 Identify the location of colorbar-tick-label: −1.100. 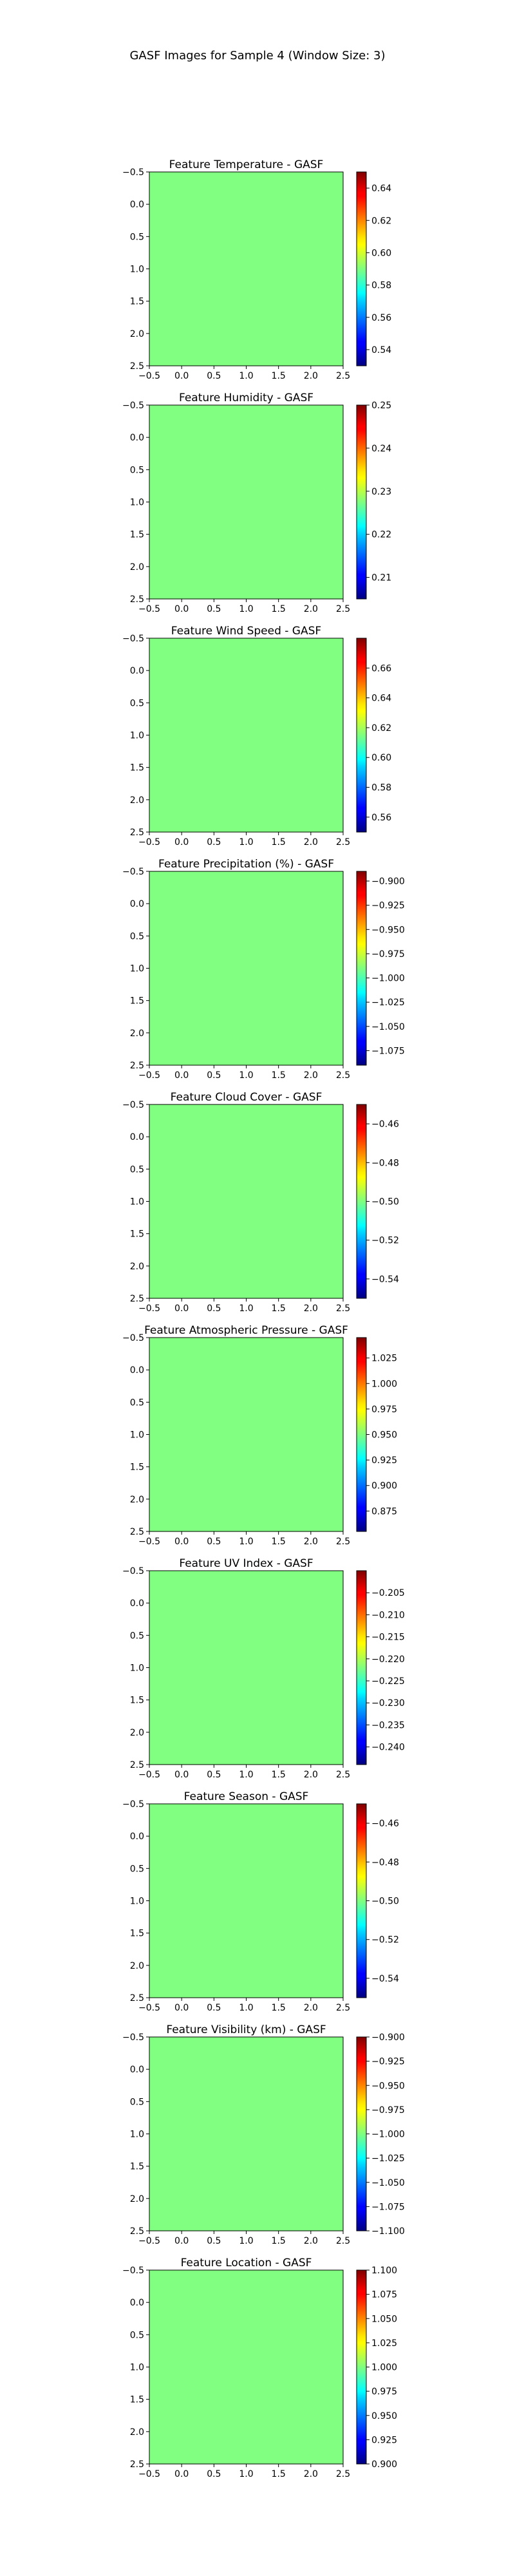
(388, 2231).